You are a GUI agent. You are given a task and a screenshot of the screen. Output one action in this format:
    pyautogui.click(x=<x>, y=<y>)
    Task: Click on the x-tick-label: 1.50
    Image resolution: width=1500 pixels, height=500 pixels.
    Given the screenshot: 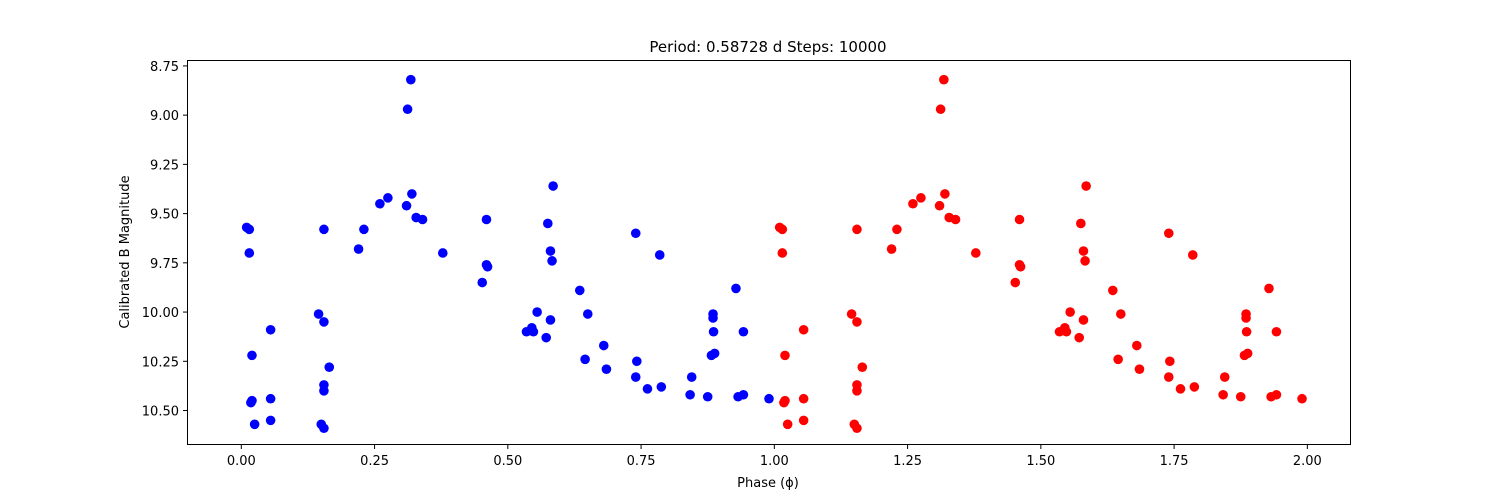 What is the action you would take?
    pyautogui.click(x=1040, y=461)
    